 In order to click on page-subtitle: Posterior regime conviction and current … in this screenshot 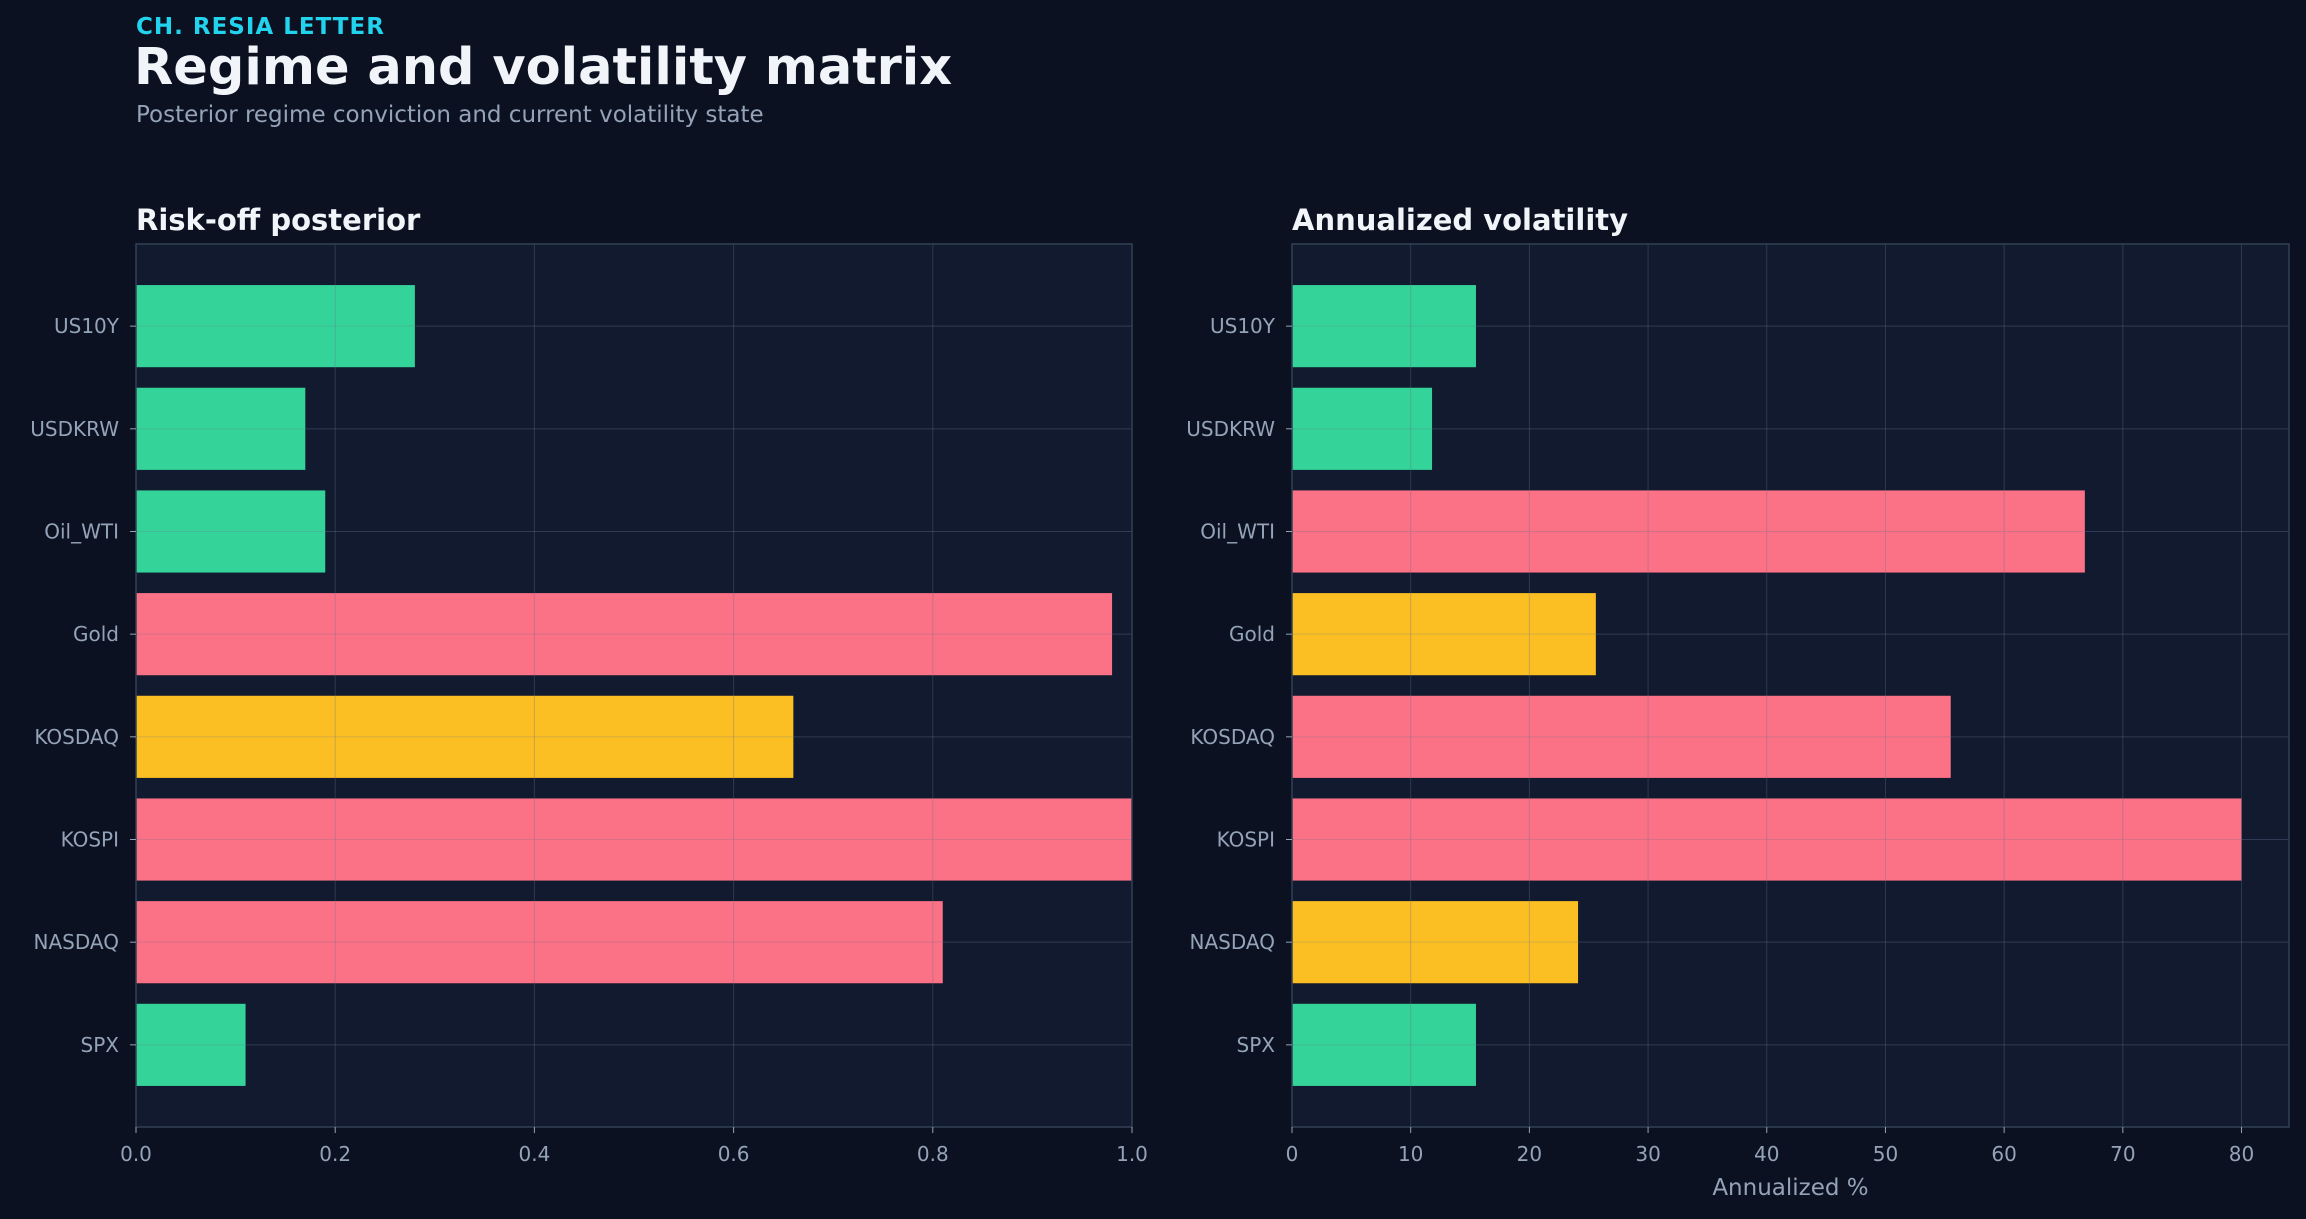, I will do `click(450, 115)`.